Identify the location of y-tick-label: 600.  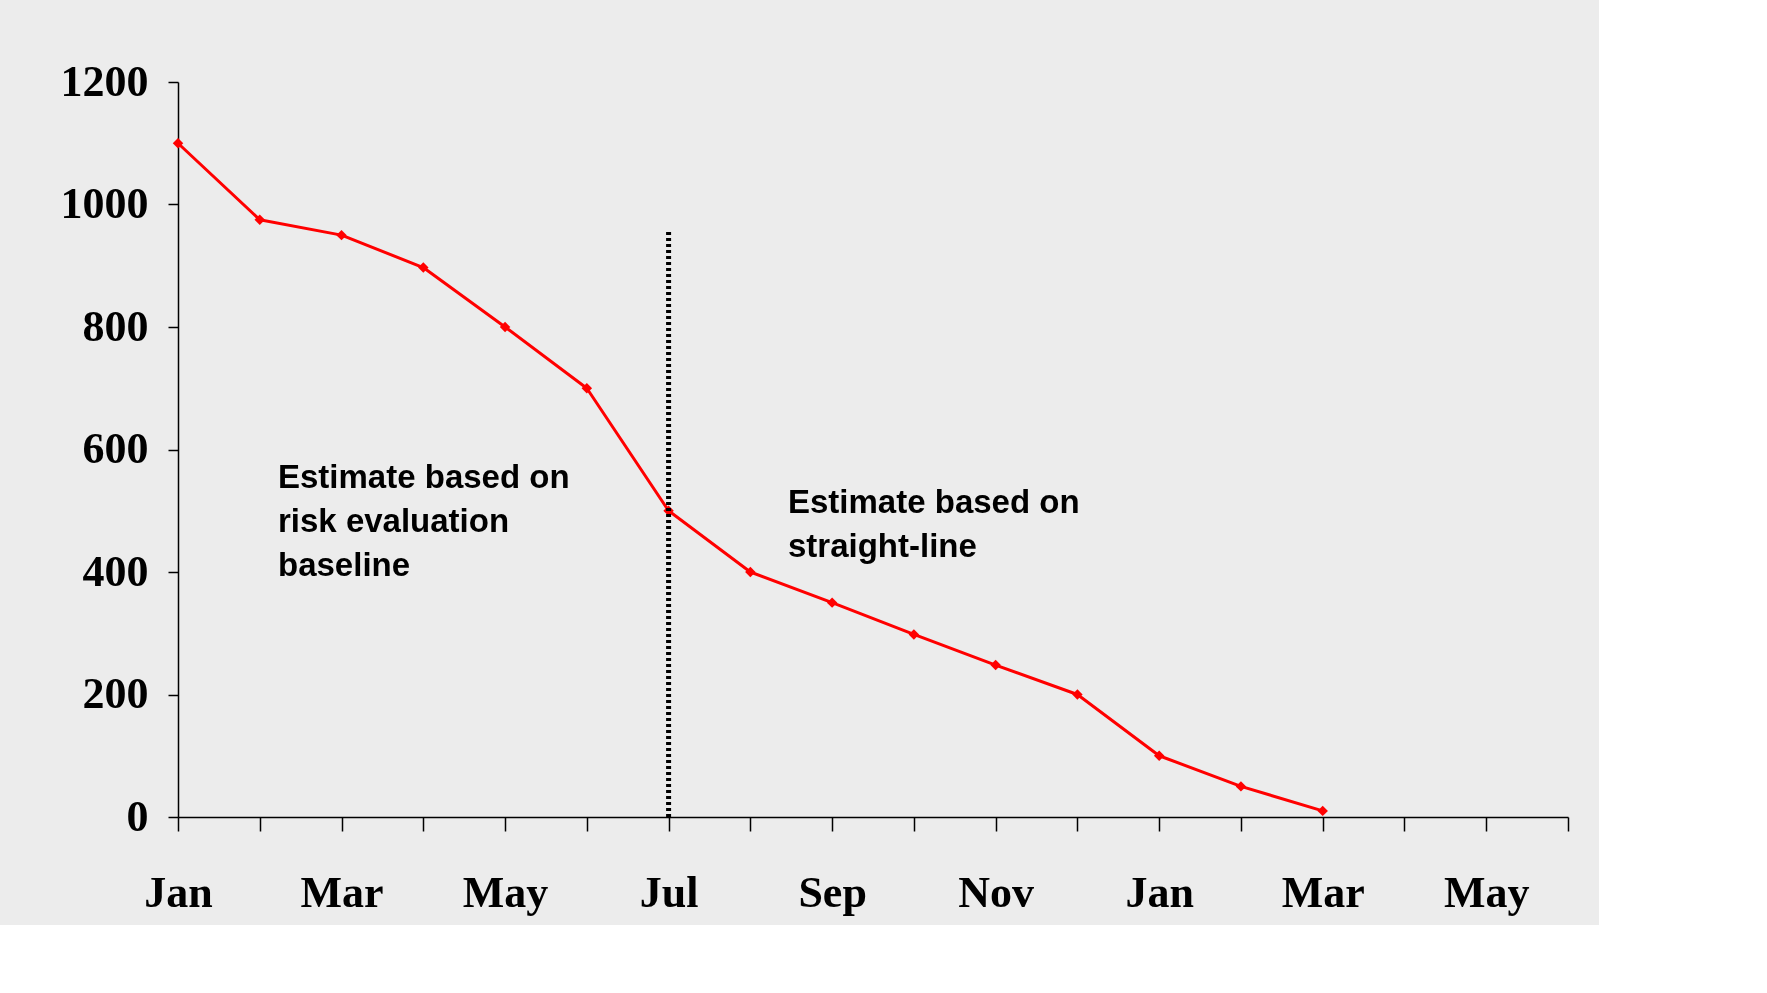
(115, 448).